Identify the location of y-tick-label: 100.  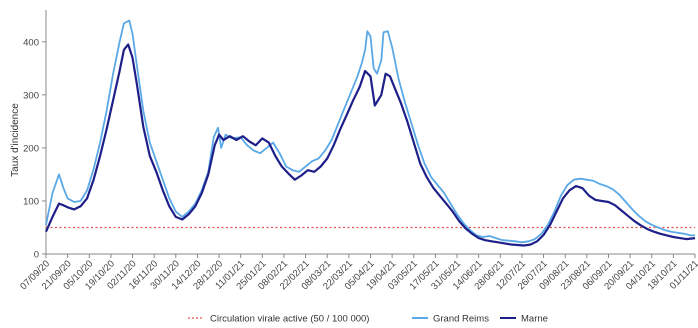
(31, 201).